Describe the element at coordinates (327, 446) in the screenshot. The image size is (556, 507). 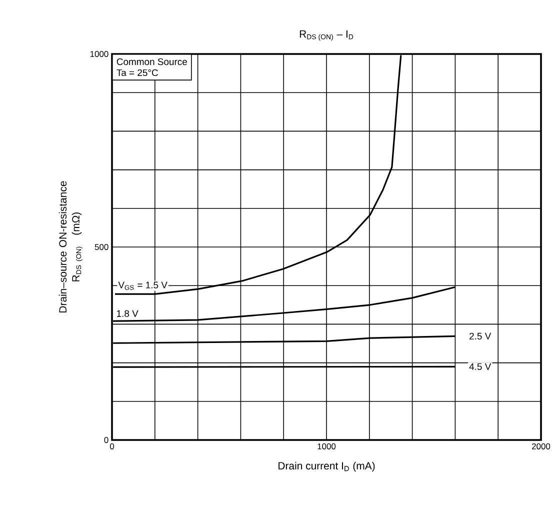
I see `x-tick-label: 1000` at that location.